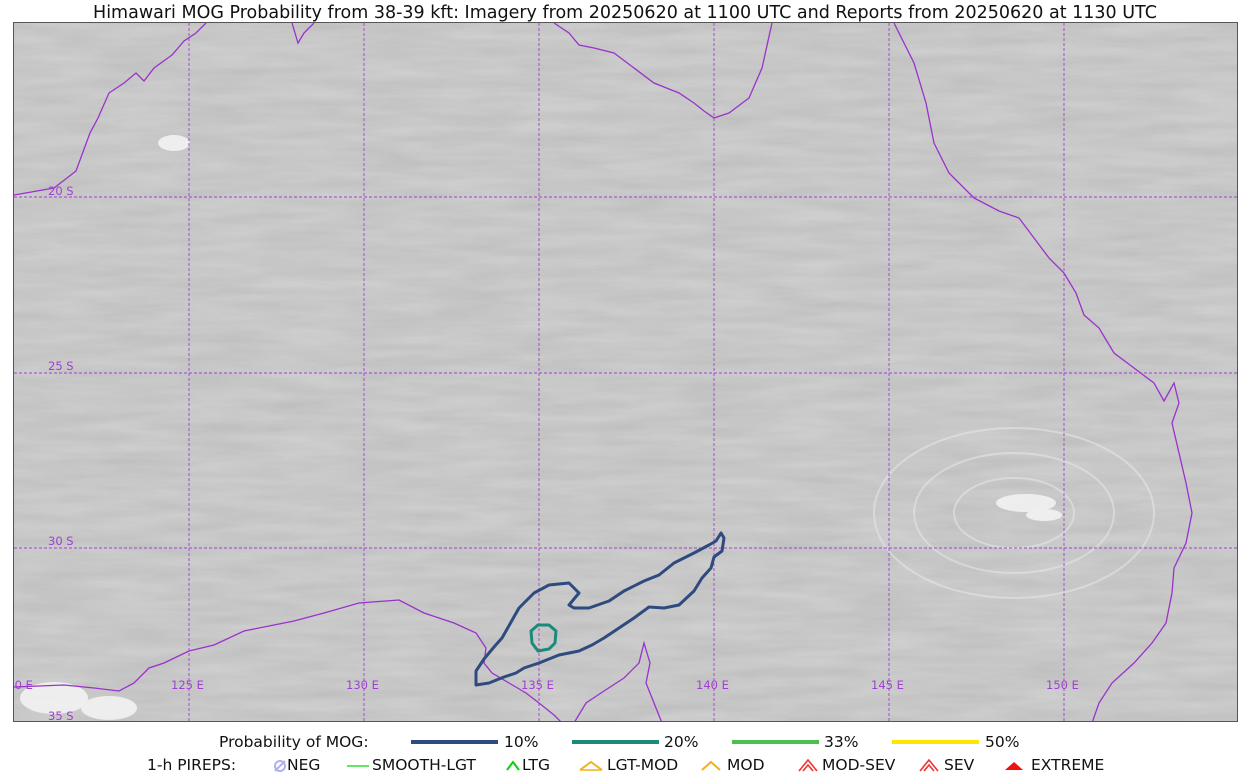 The image size is (1250, 782). I want to click on neg-icon, so click(280, 766).